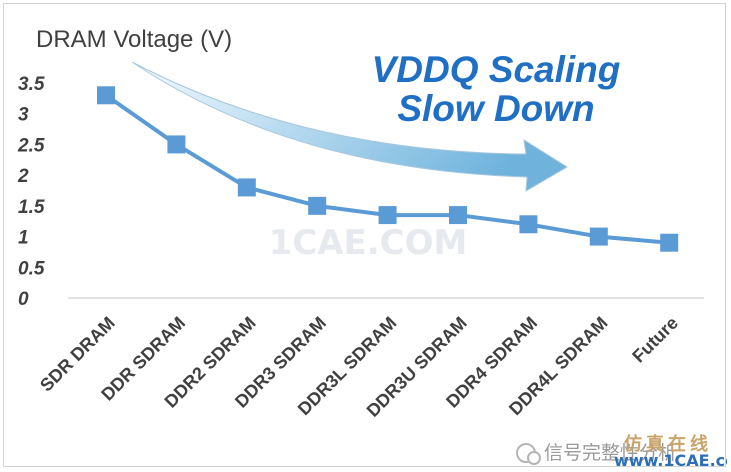  I want to click on y-tick-label: 1, so click(23, 238).